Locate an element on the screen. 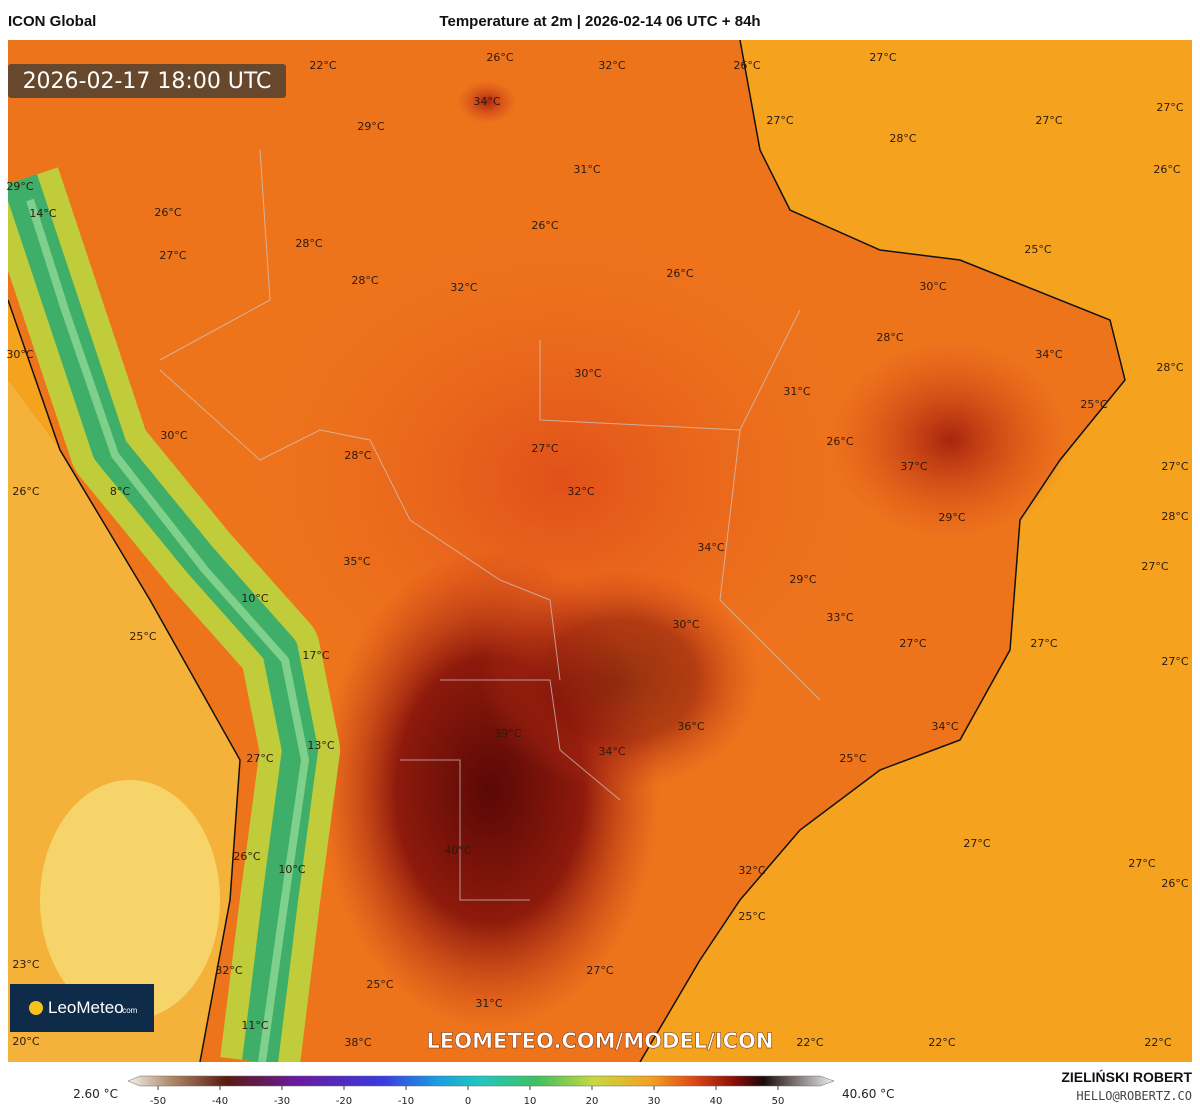  colorbar-min: 2.60 °C is located at coordinates (95, 1094).